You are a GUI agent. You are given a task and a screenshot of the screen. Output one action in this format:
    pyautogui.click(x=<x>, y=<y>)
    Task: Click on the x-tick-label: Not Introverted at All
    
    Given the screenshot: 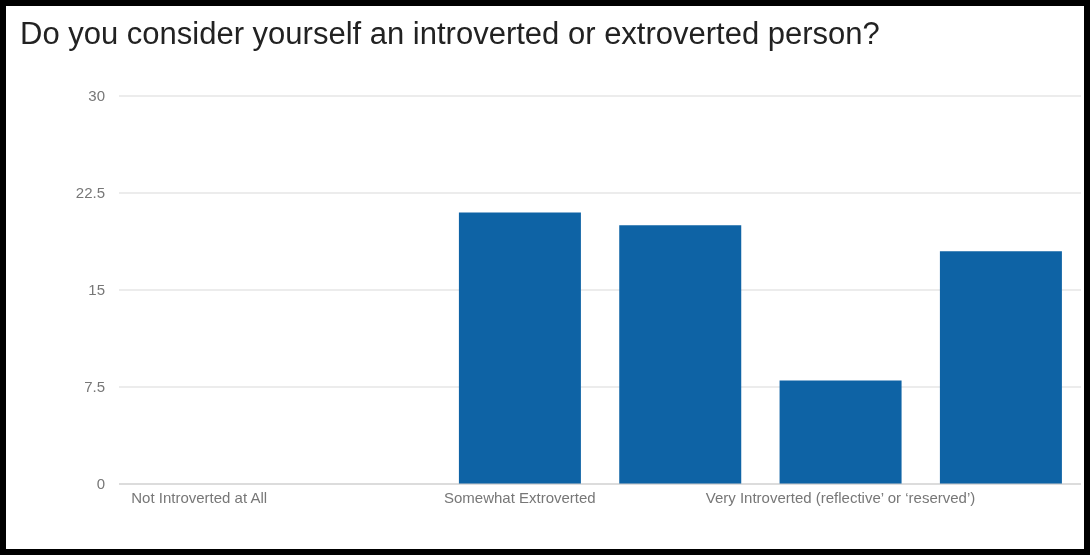 What is the action you would take?
    pyautogui.click(x=199, y=497)
    